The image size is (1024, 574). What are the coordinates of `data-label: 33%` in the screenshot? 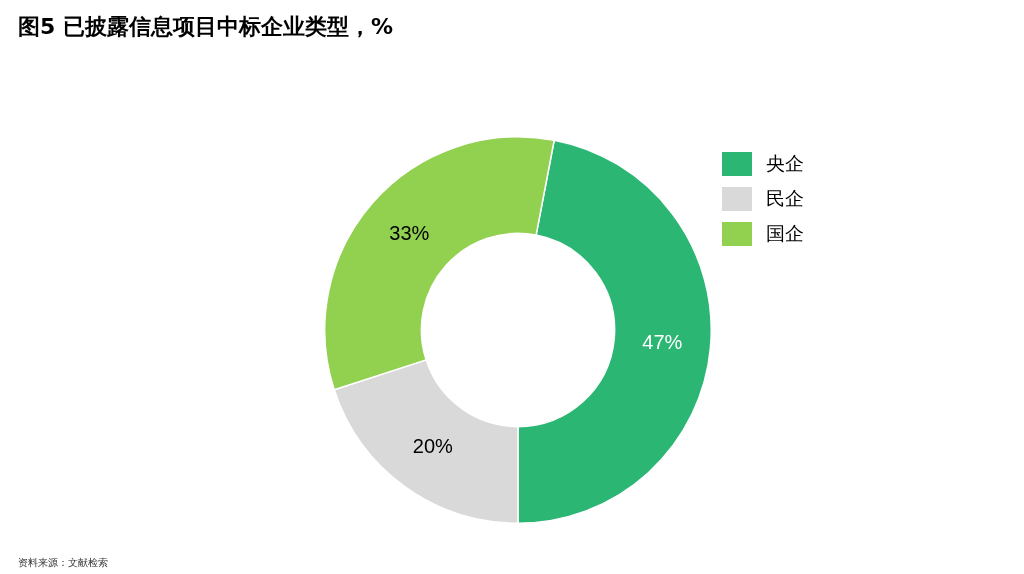 It's located at (409, 232).